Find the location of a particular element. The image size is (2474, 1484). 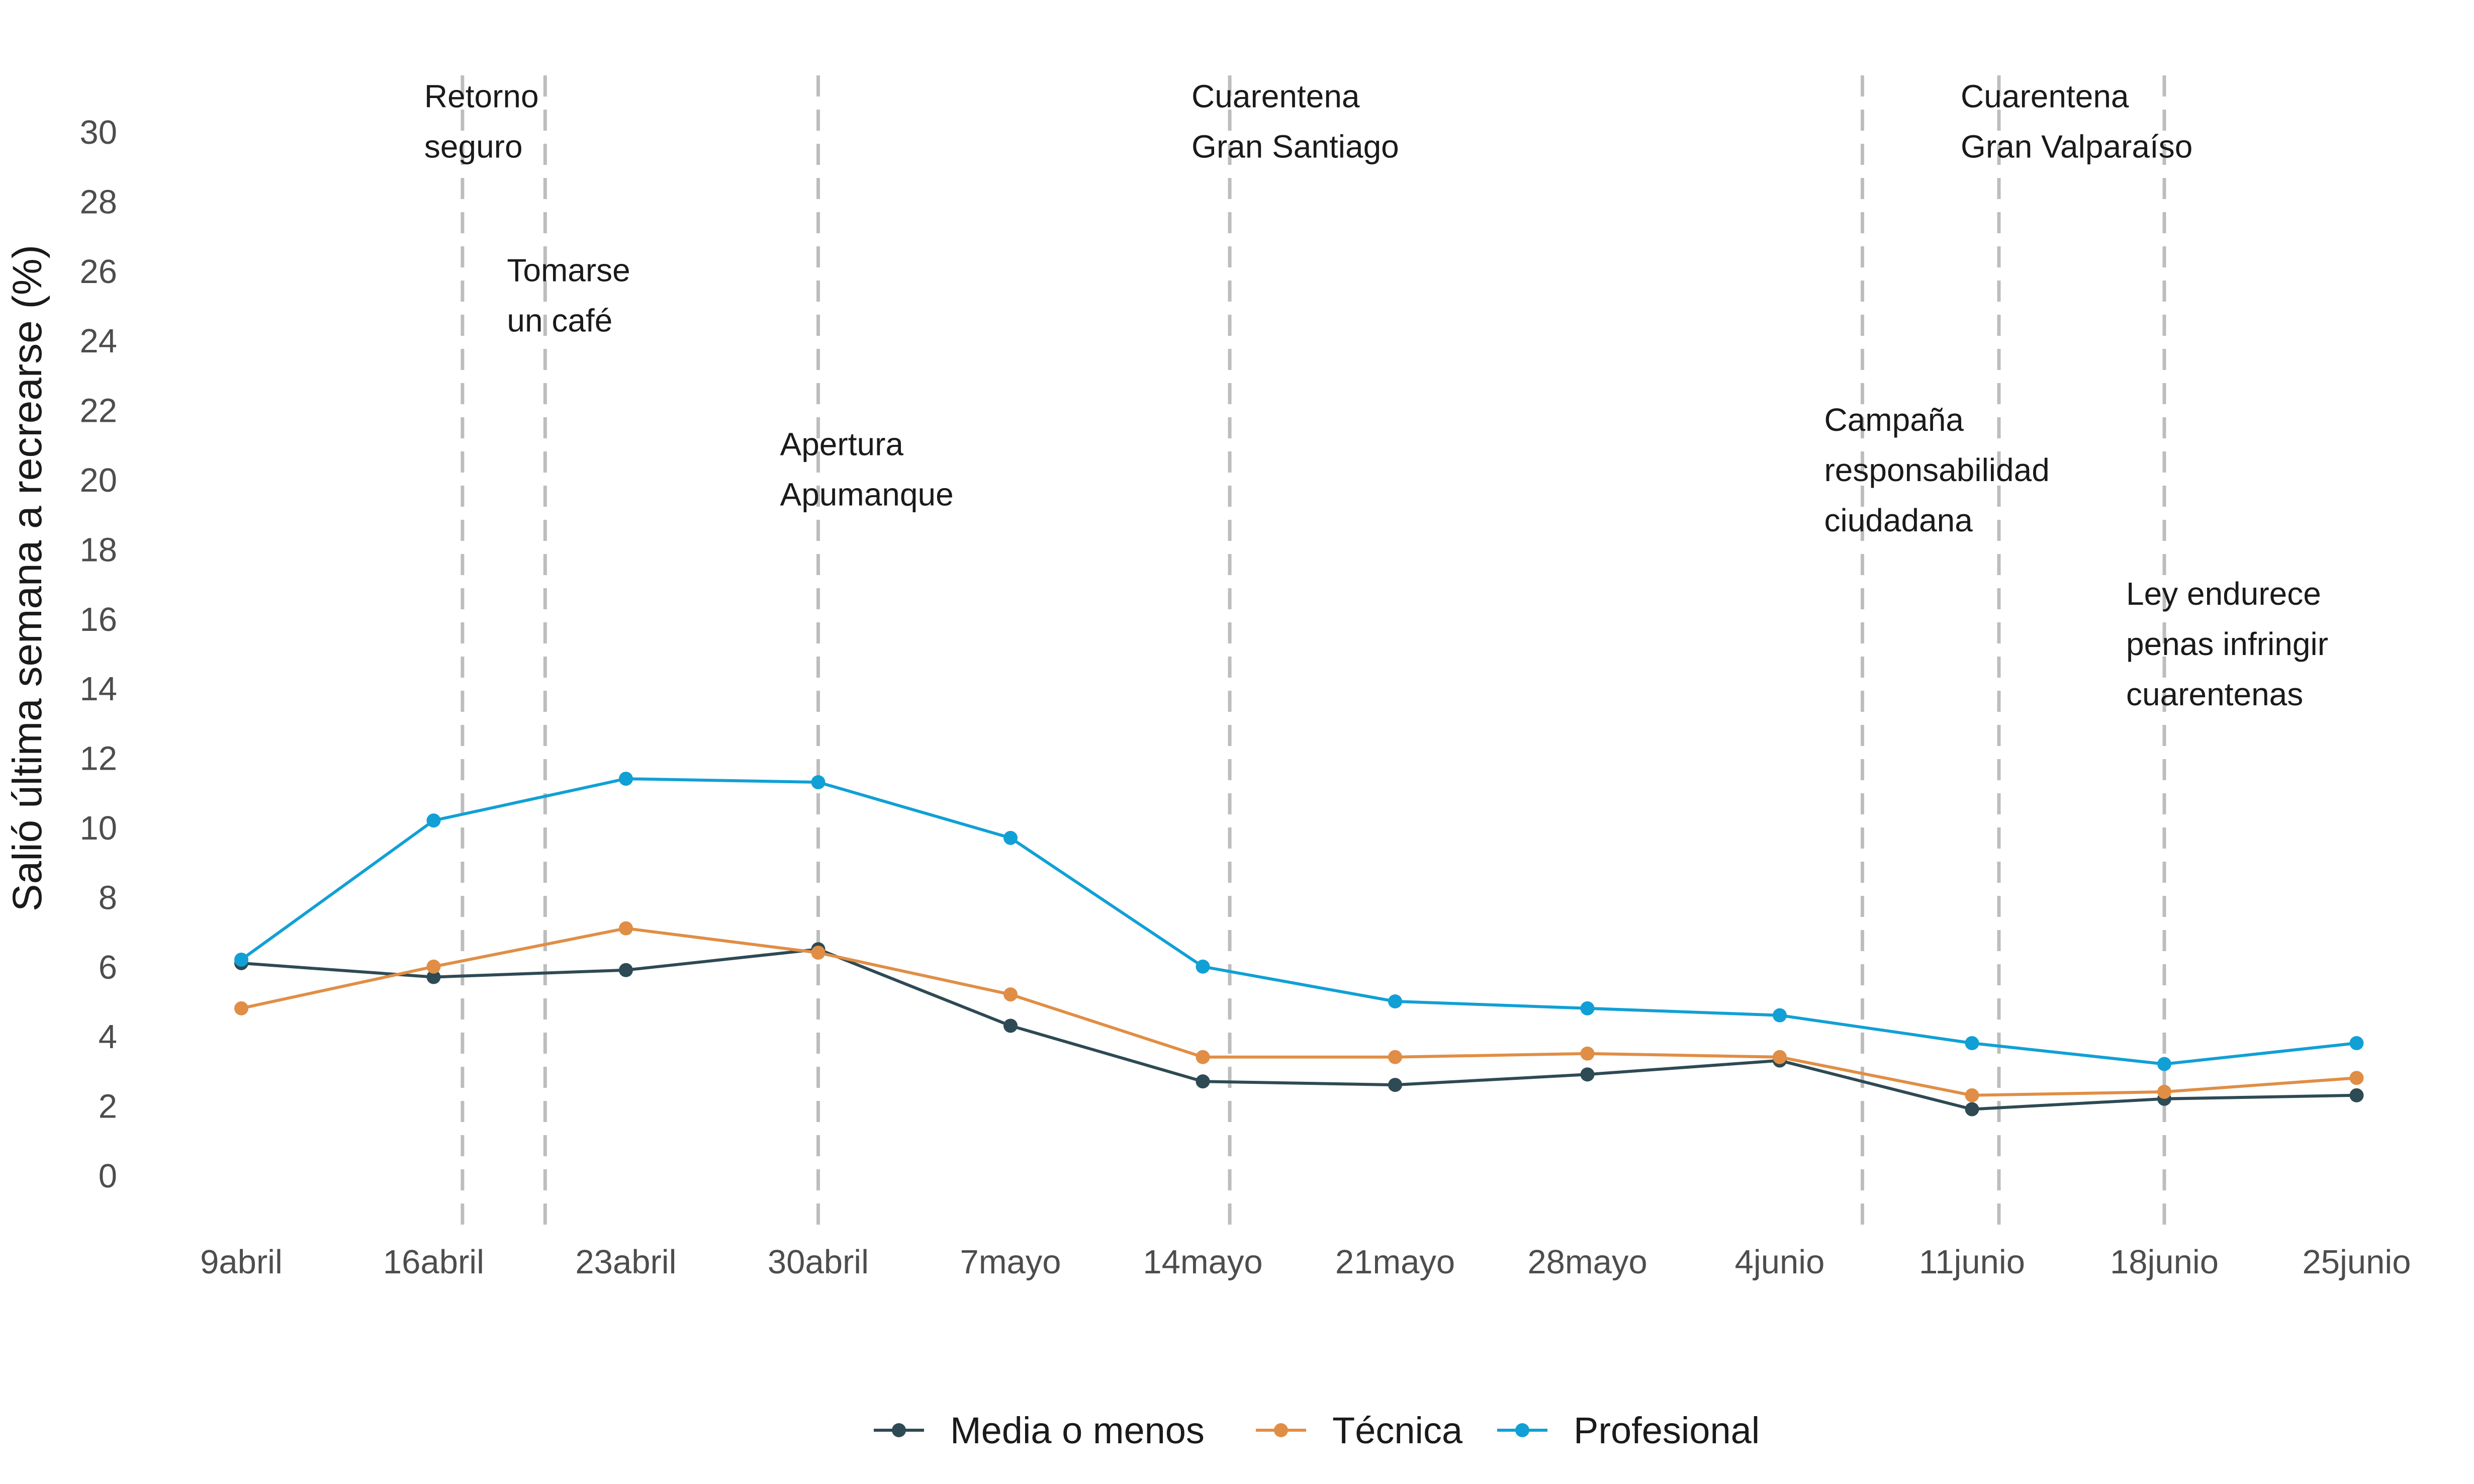

series-tecnica is located at coordinates (1299, 1012).